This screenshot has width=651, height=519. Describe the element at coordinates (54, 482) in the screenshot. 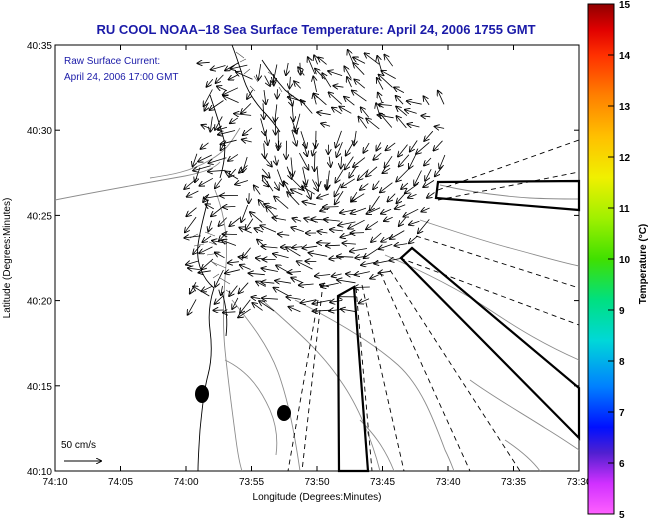

I see `x-tick-label: 74:10` at that location.